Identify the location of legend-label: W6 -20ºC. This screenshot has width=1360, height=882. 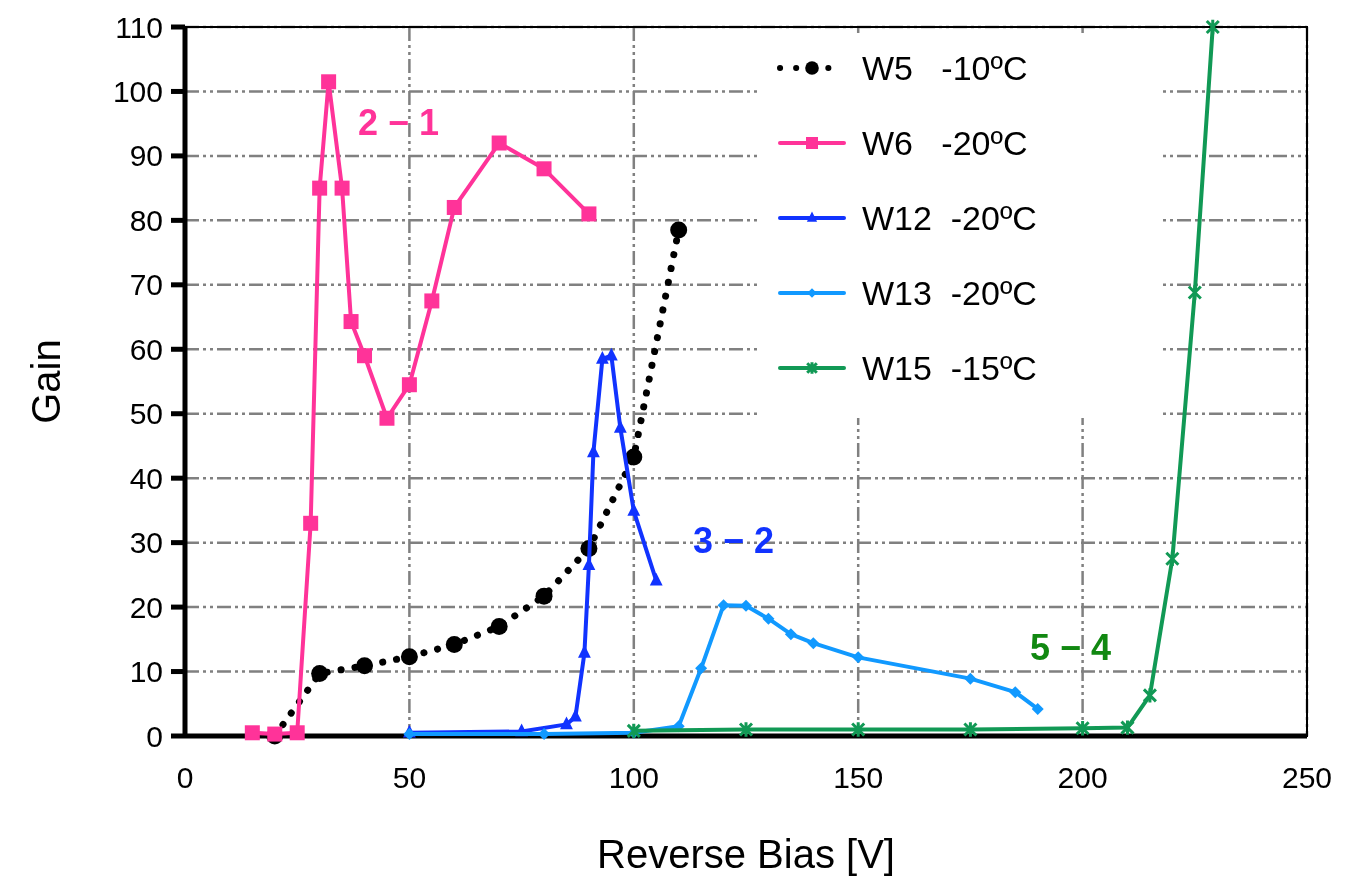
(945, 142).